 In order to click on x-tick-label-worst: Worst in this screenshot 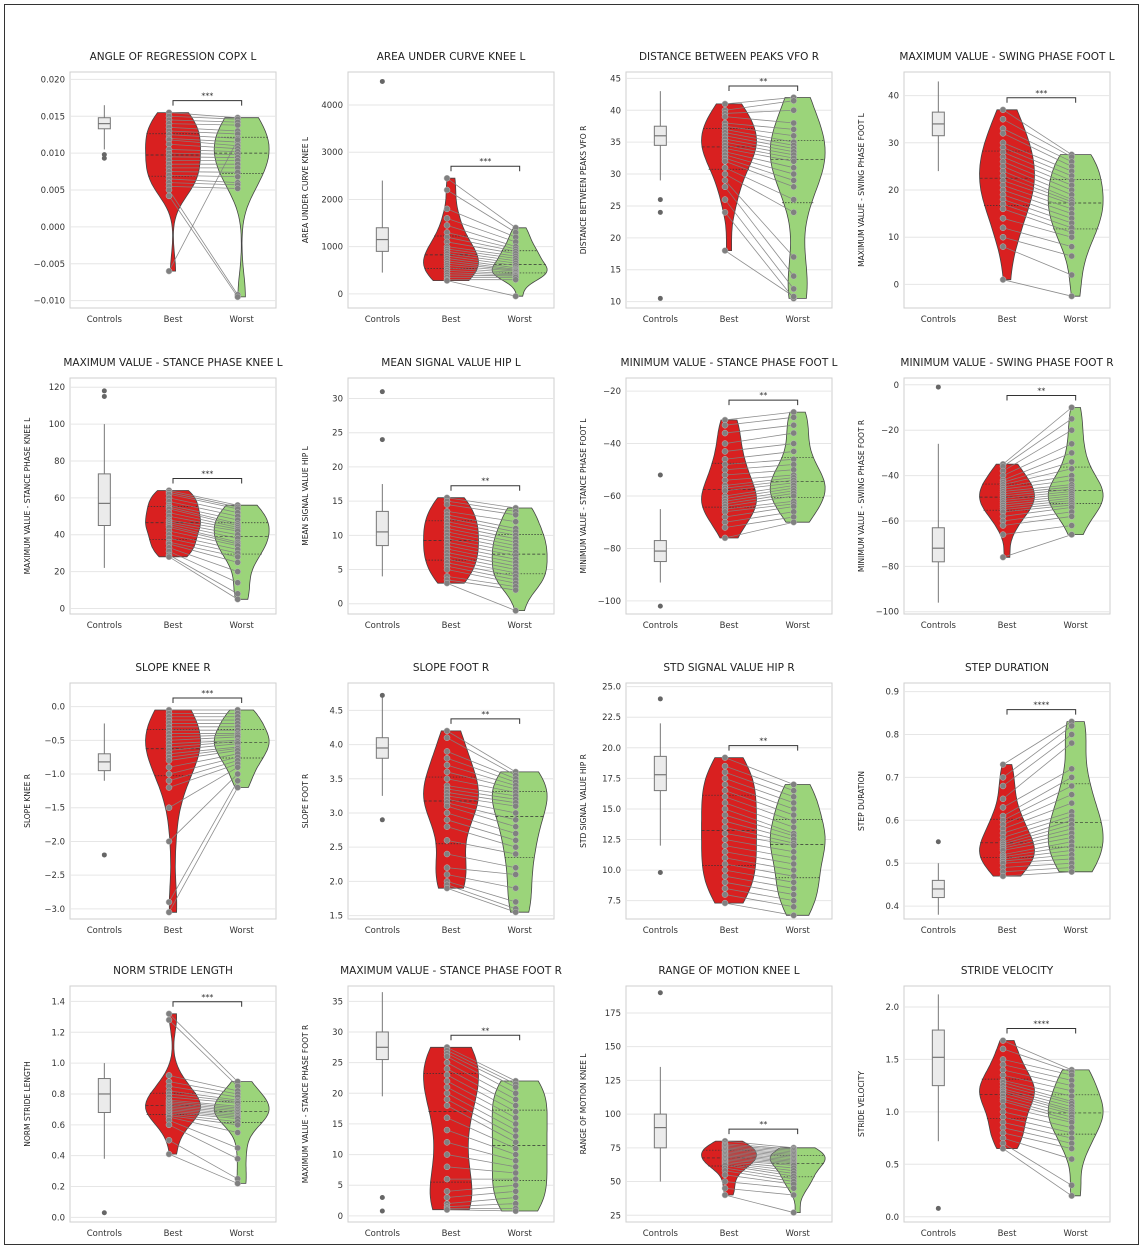, I will do `click(241, 626)`.